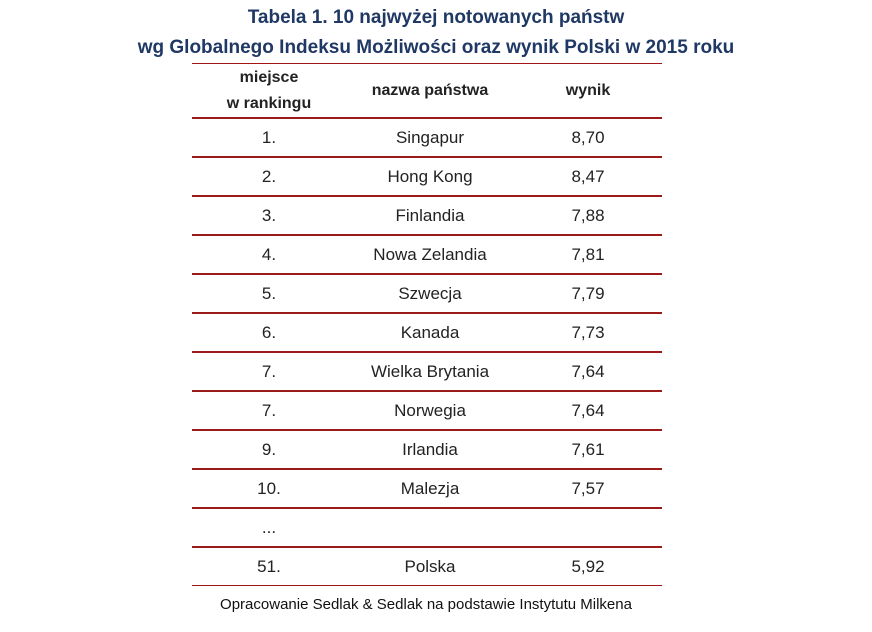  What do you see at coordinates (588, 293) in the screenshot?
I see `cell-score: 7,79` at bounding box center [588, 293].